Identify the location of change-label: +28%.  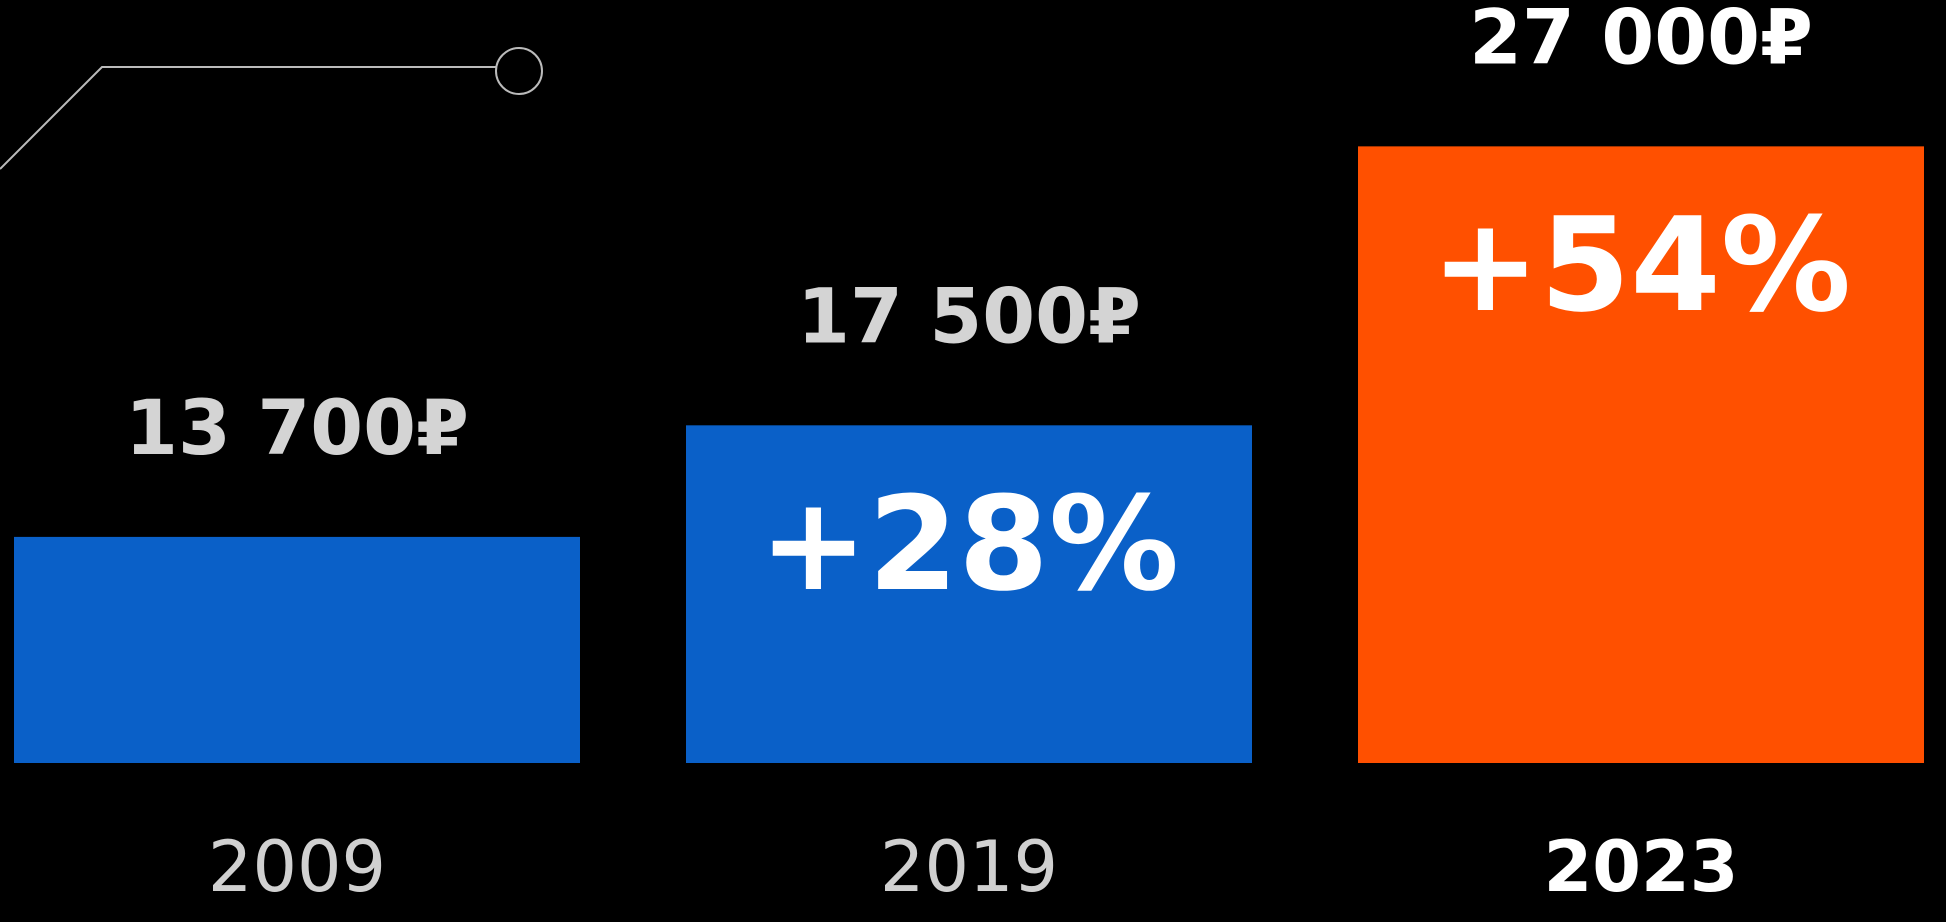
(969, 544).